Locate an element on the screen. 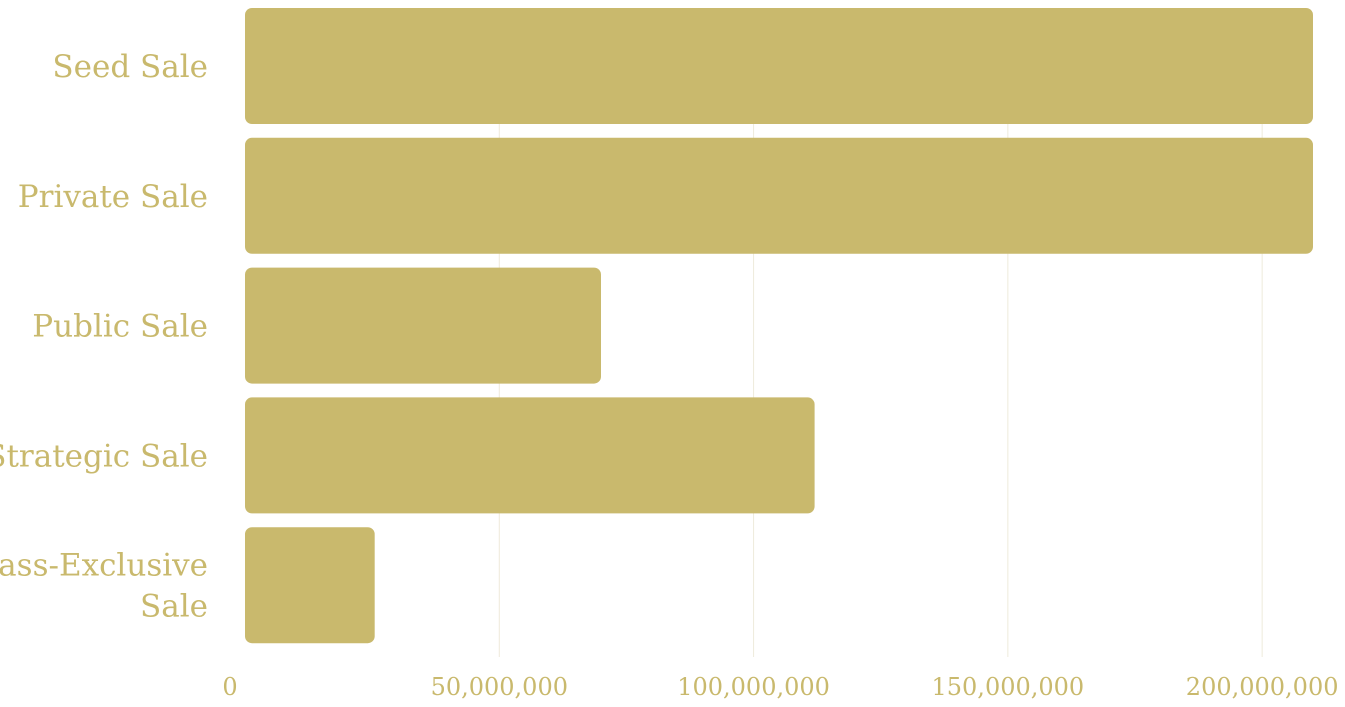 The height and width of the screenshot is (707, 1345). x-tick-label-2: 100,000,000 is located at coordinates (753, 687).